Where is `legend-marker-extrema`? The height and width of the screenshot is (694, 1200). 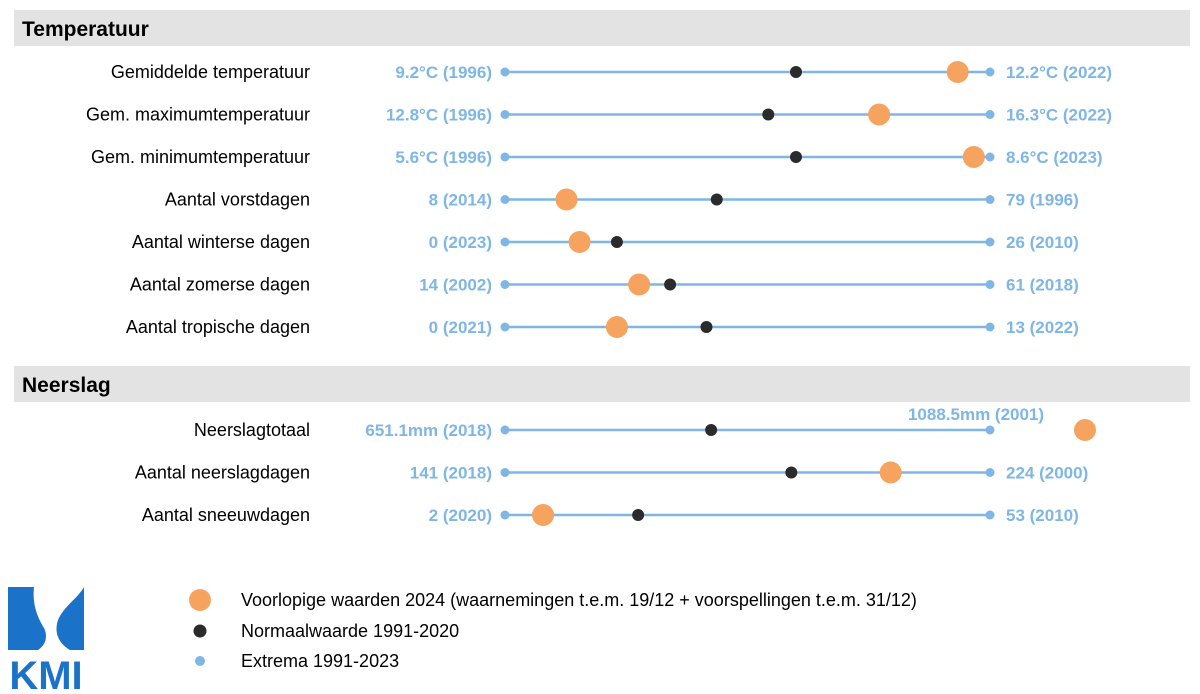 legend-marker-extrema is located at coordinates (200, 661).